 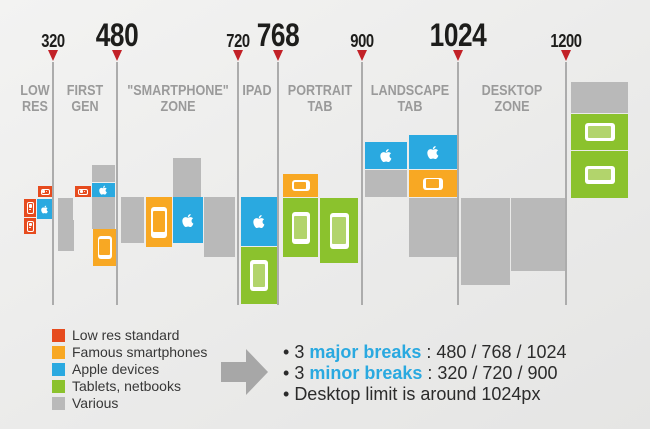 I want to click on zone-label-landscape-tab: LANDSCAPE TAB, so click(x=410, y=99).